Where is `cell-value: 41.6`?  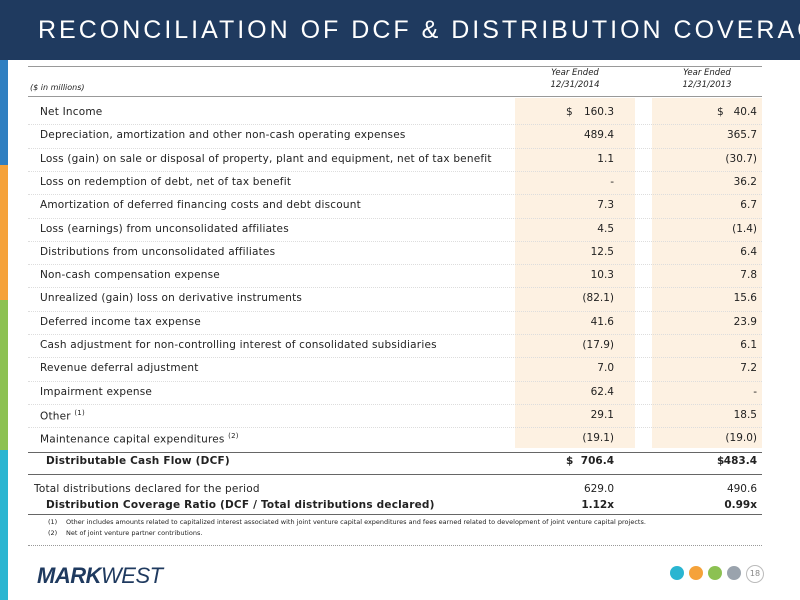
cell-value: 41.6 is located at coordinates (602, 321).